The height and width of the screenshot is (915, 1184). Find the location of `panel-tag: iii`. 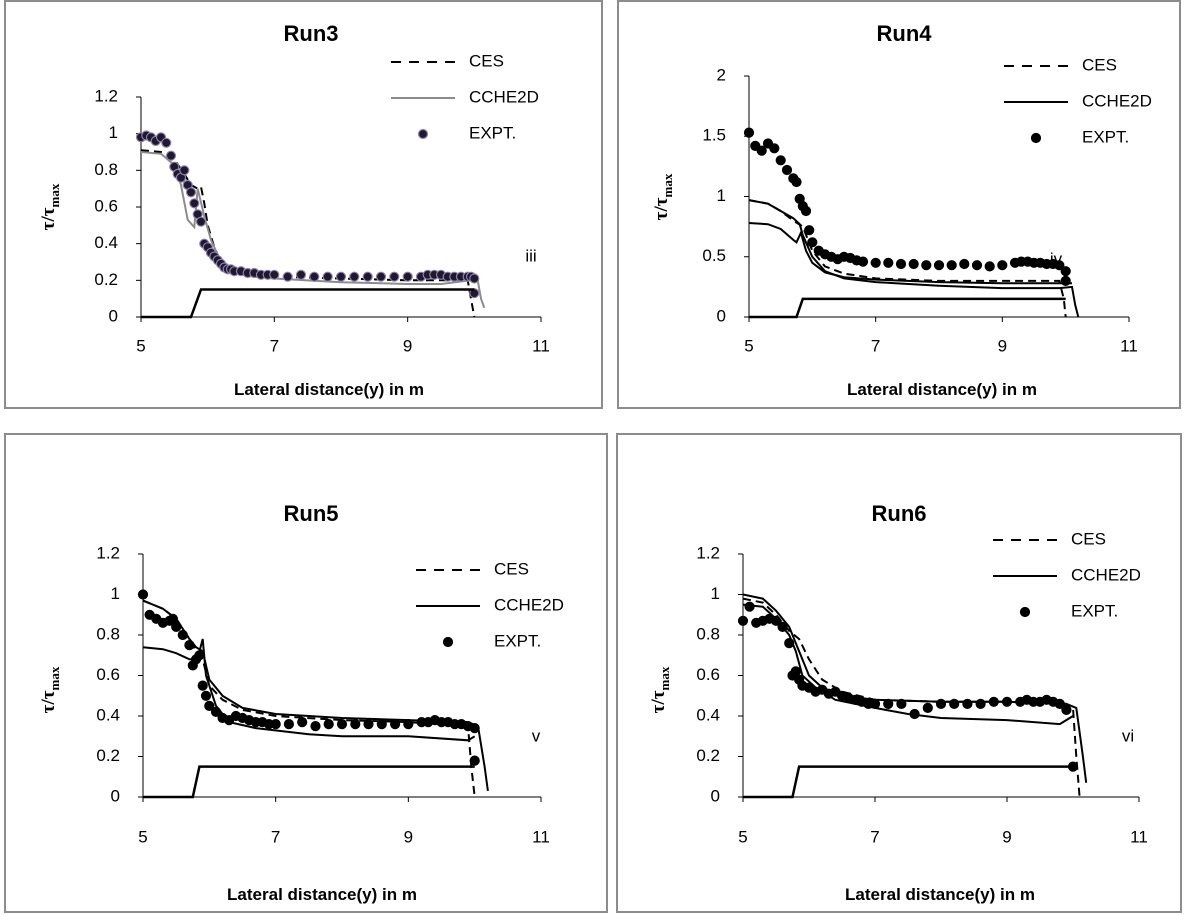

panel-tag: iii is located at coordinates (530, 255).